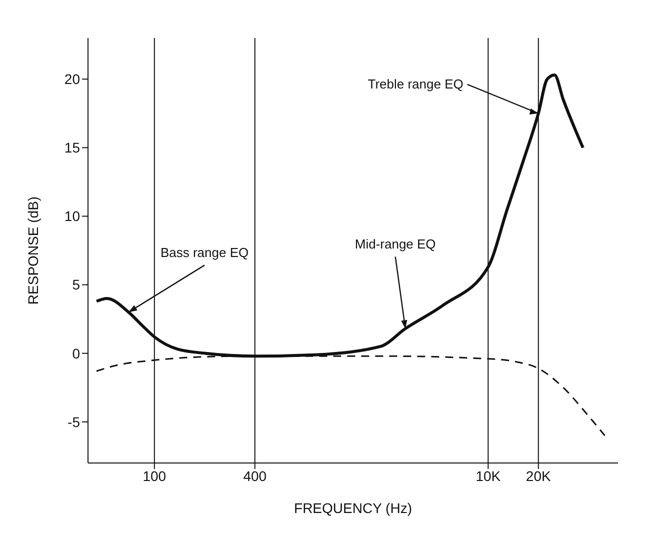  What do you see at coordinates (395, 244) in the screenshot?
I see `annotation: Mid-range EQ` at bounding box center [395, 244].